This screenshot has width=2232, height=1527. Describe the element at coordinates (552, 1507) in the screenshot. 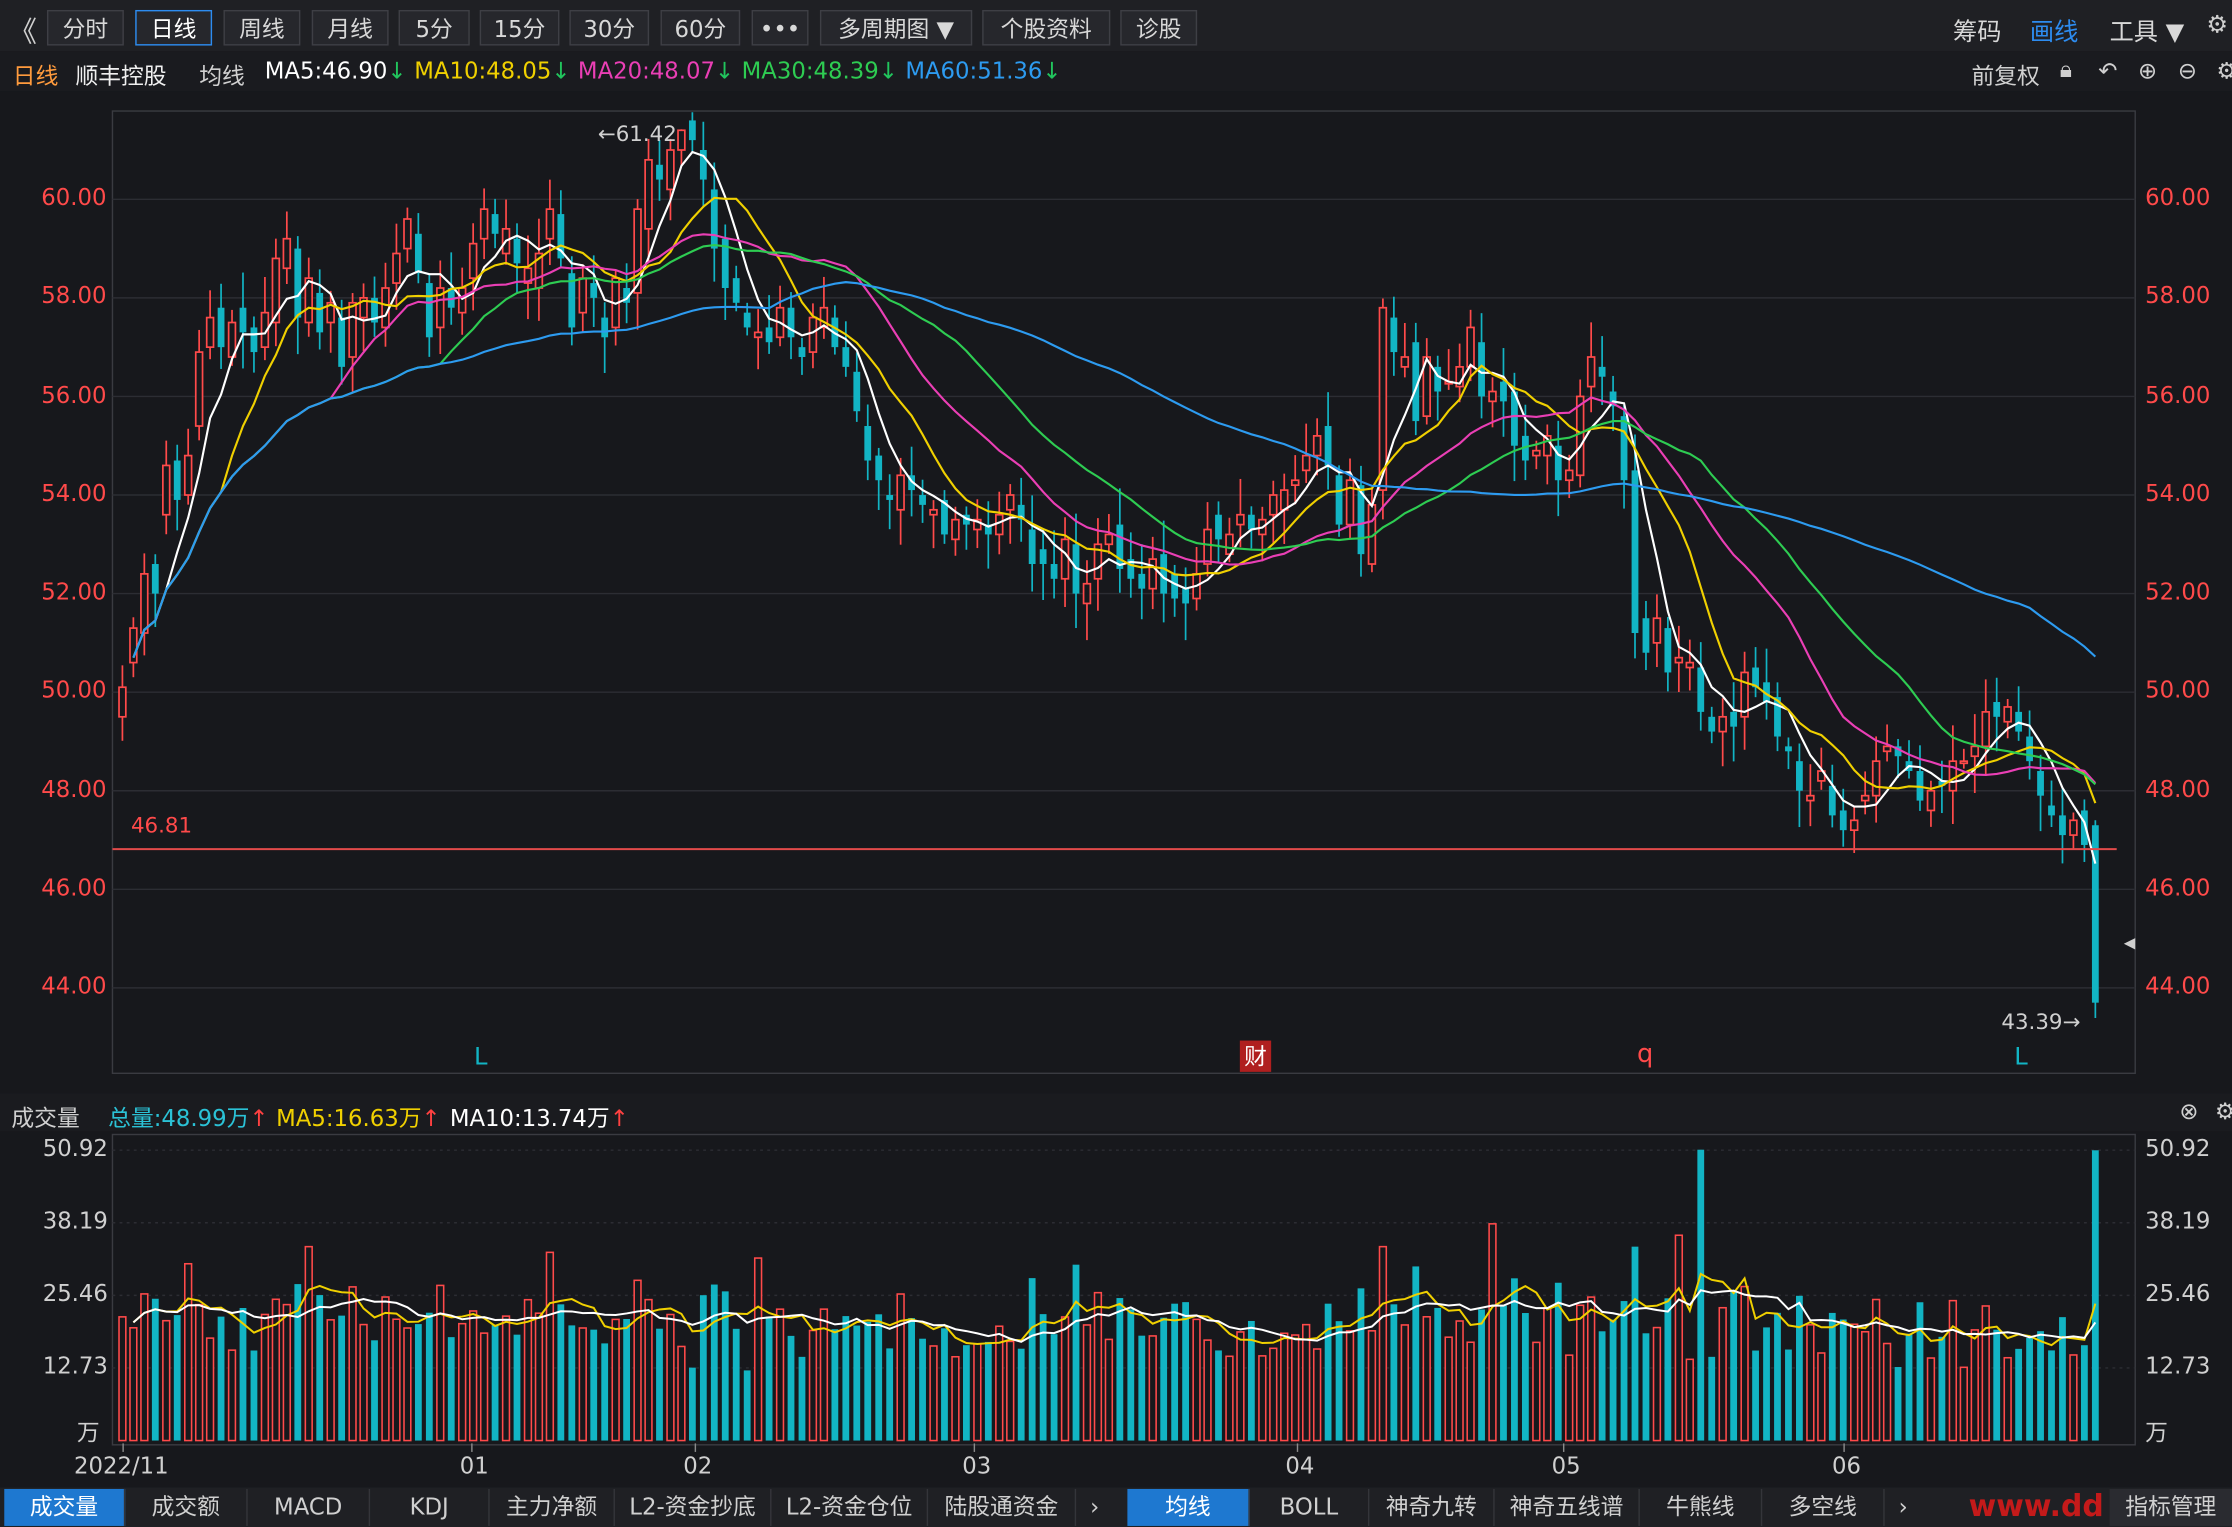

I see `tab-main-net: 主力净额` at that location.